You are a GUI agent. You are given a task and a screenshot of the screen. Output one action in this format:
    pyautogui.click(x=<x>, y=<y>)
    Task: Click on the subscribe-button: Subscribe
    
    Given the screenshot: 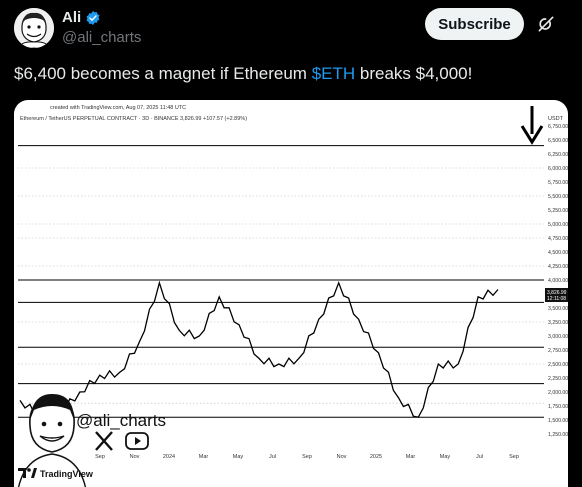 What is the action you would take?
    pyautogui.click(x=474, y=24)
    